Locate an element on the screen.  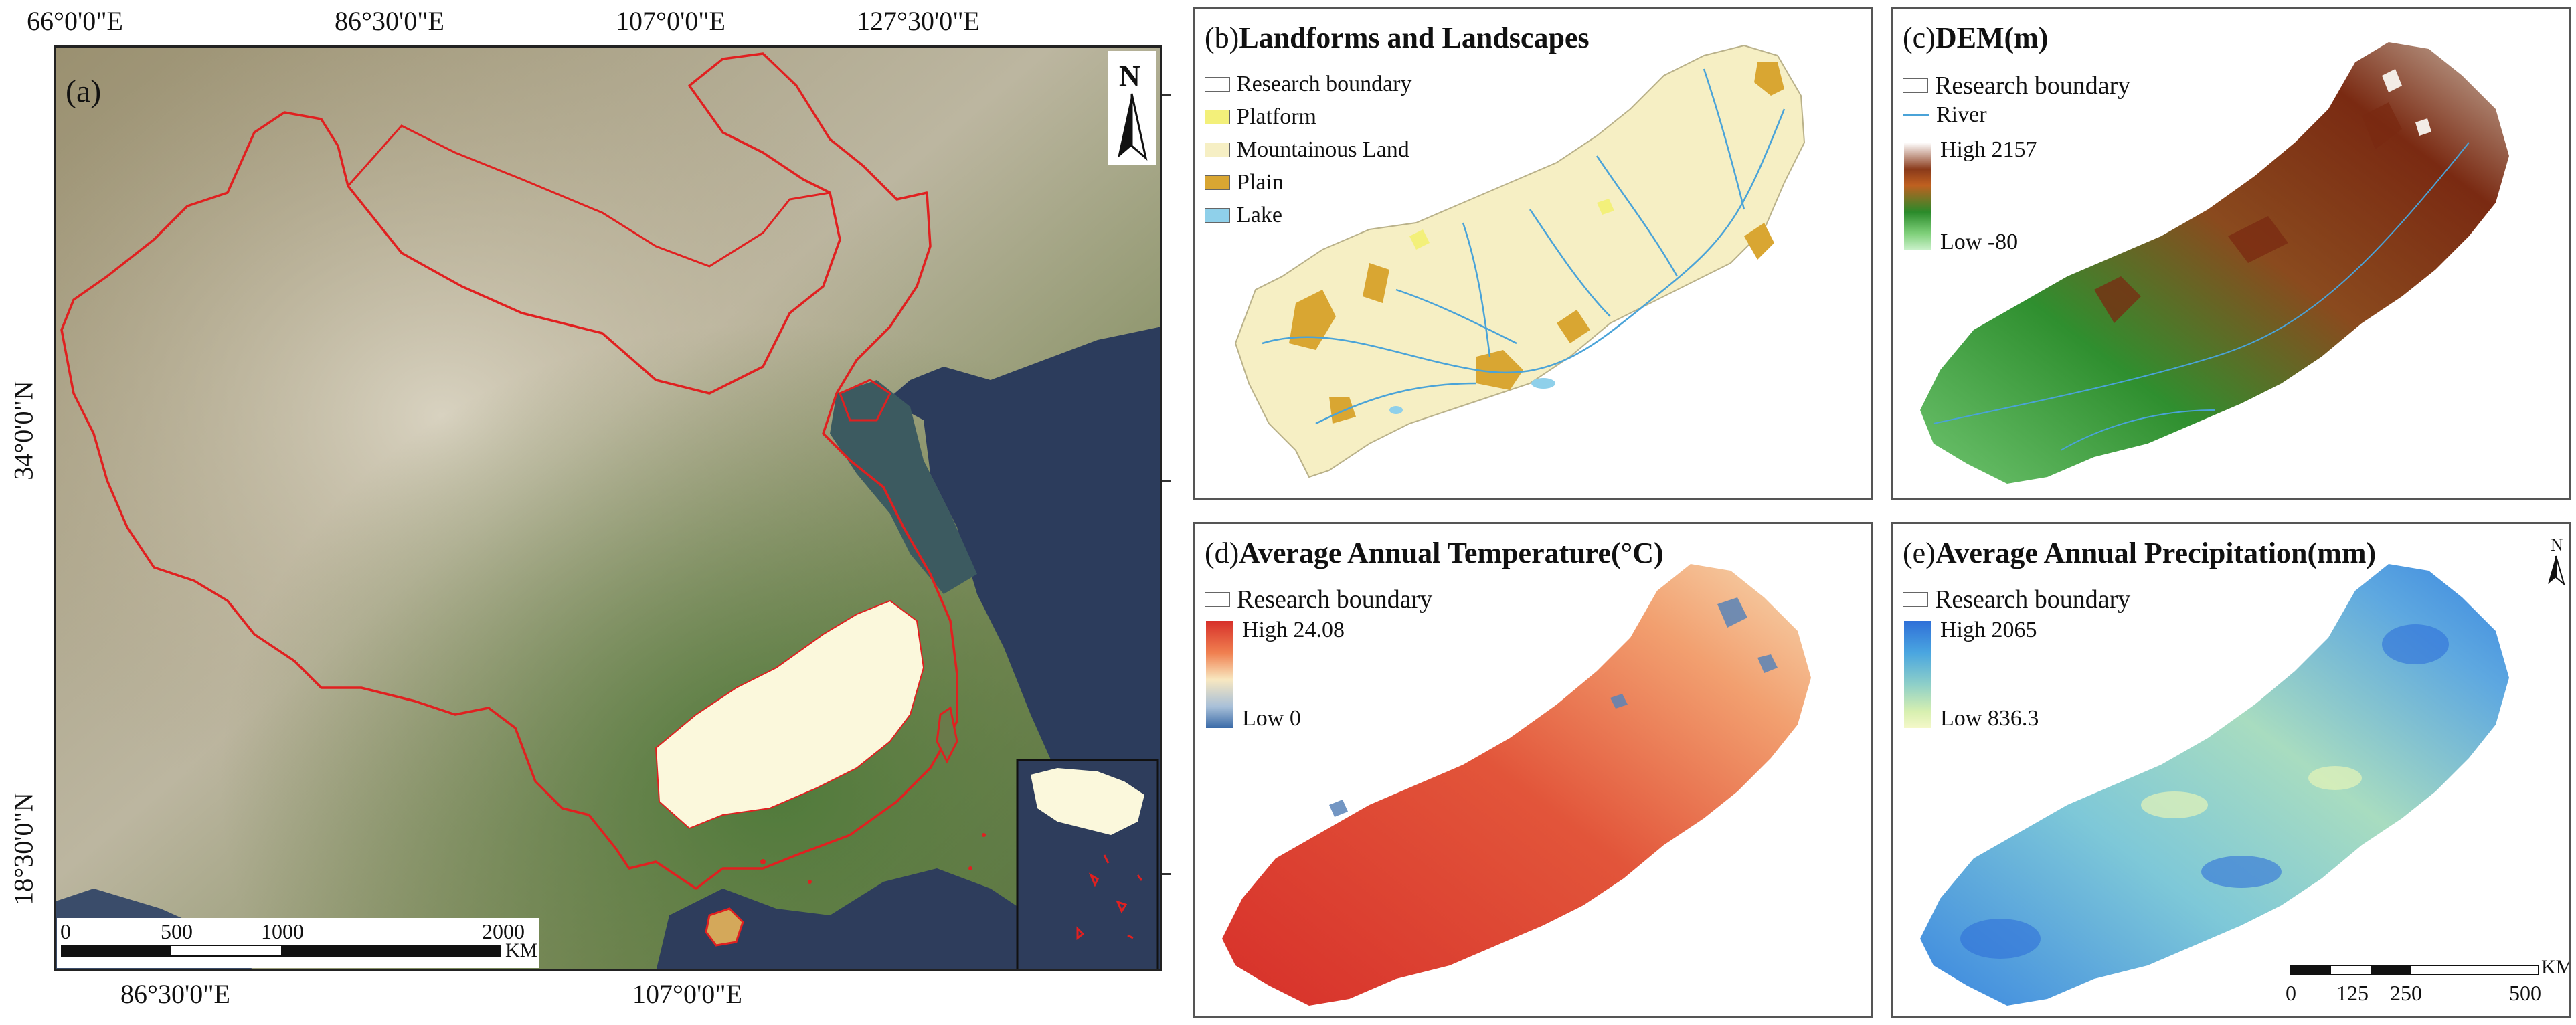
swatch-plain is located at coordinates (1217, 182).